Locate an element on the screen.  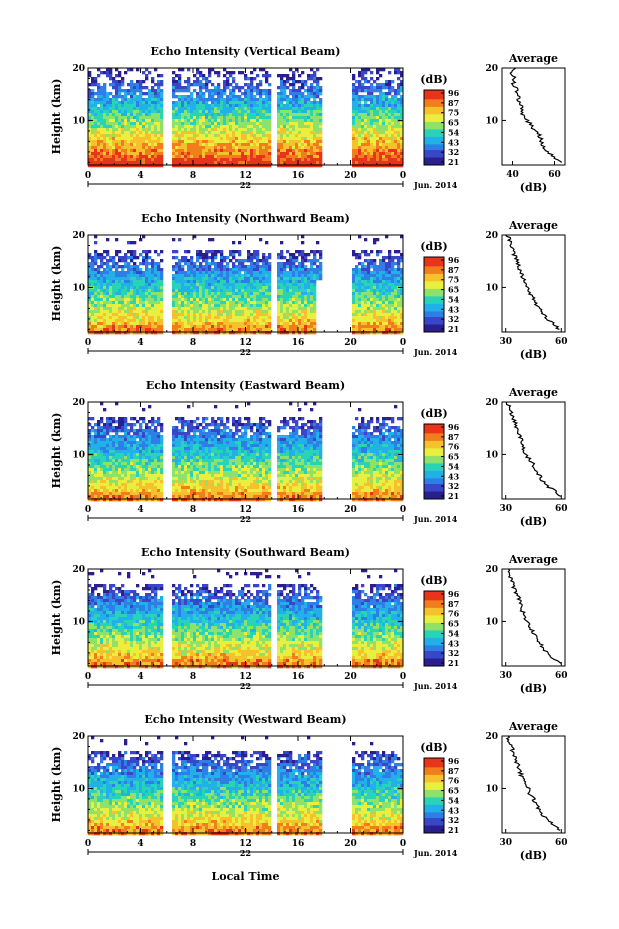
panel-title: Echo Intensity (Westward Beam) is located at coordinates (245, 719).